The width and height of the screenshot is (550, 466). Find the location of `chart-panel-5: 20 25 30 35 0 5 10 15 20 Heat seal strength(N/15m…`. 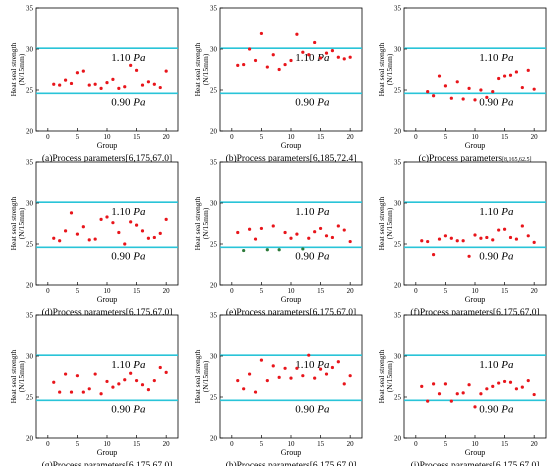

chart-panel-5: 20 25 30 35 0 5 10 15 20 Heat seal strength(N/15m… is located at coordinates (278, 238).